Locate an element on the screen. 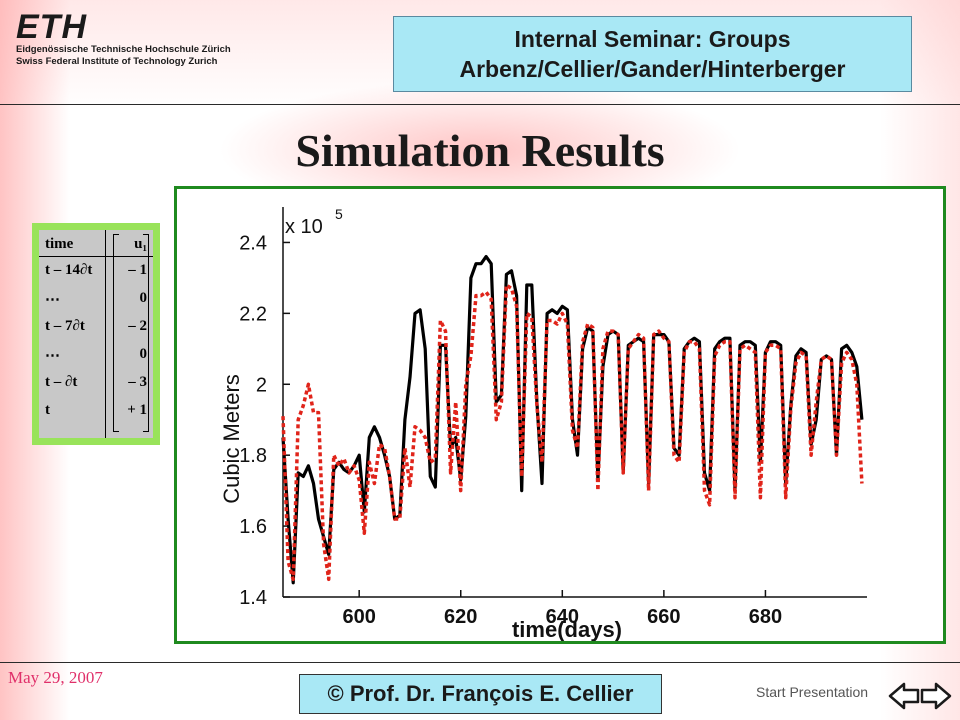 The width and height of the screenshot is (960, 720). x-tick-label: 680 is located at coordinates (765, 617).